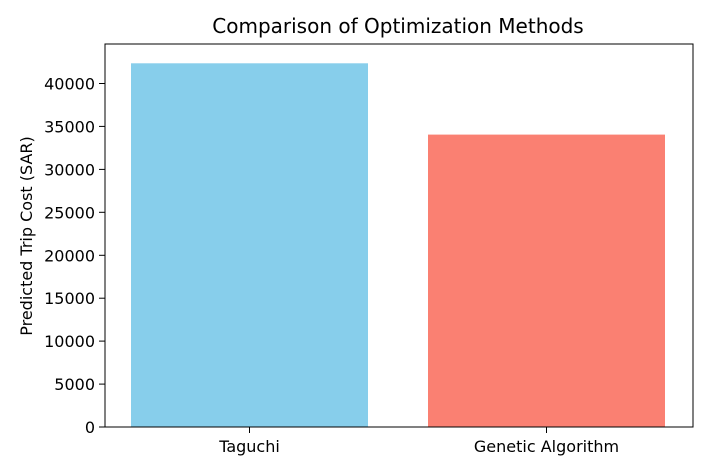  I want to click on x-tick-label: Taguchi, so click(249, 446).